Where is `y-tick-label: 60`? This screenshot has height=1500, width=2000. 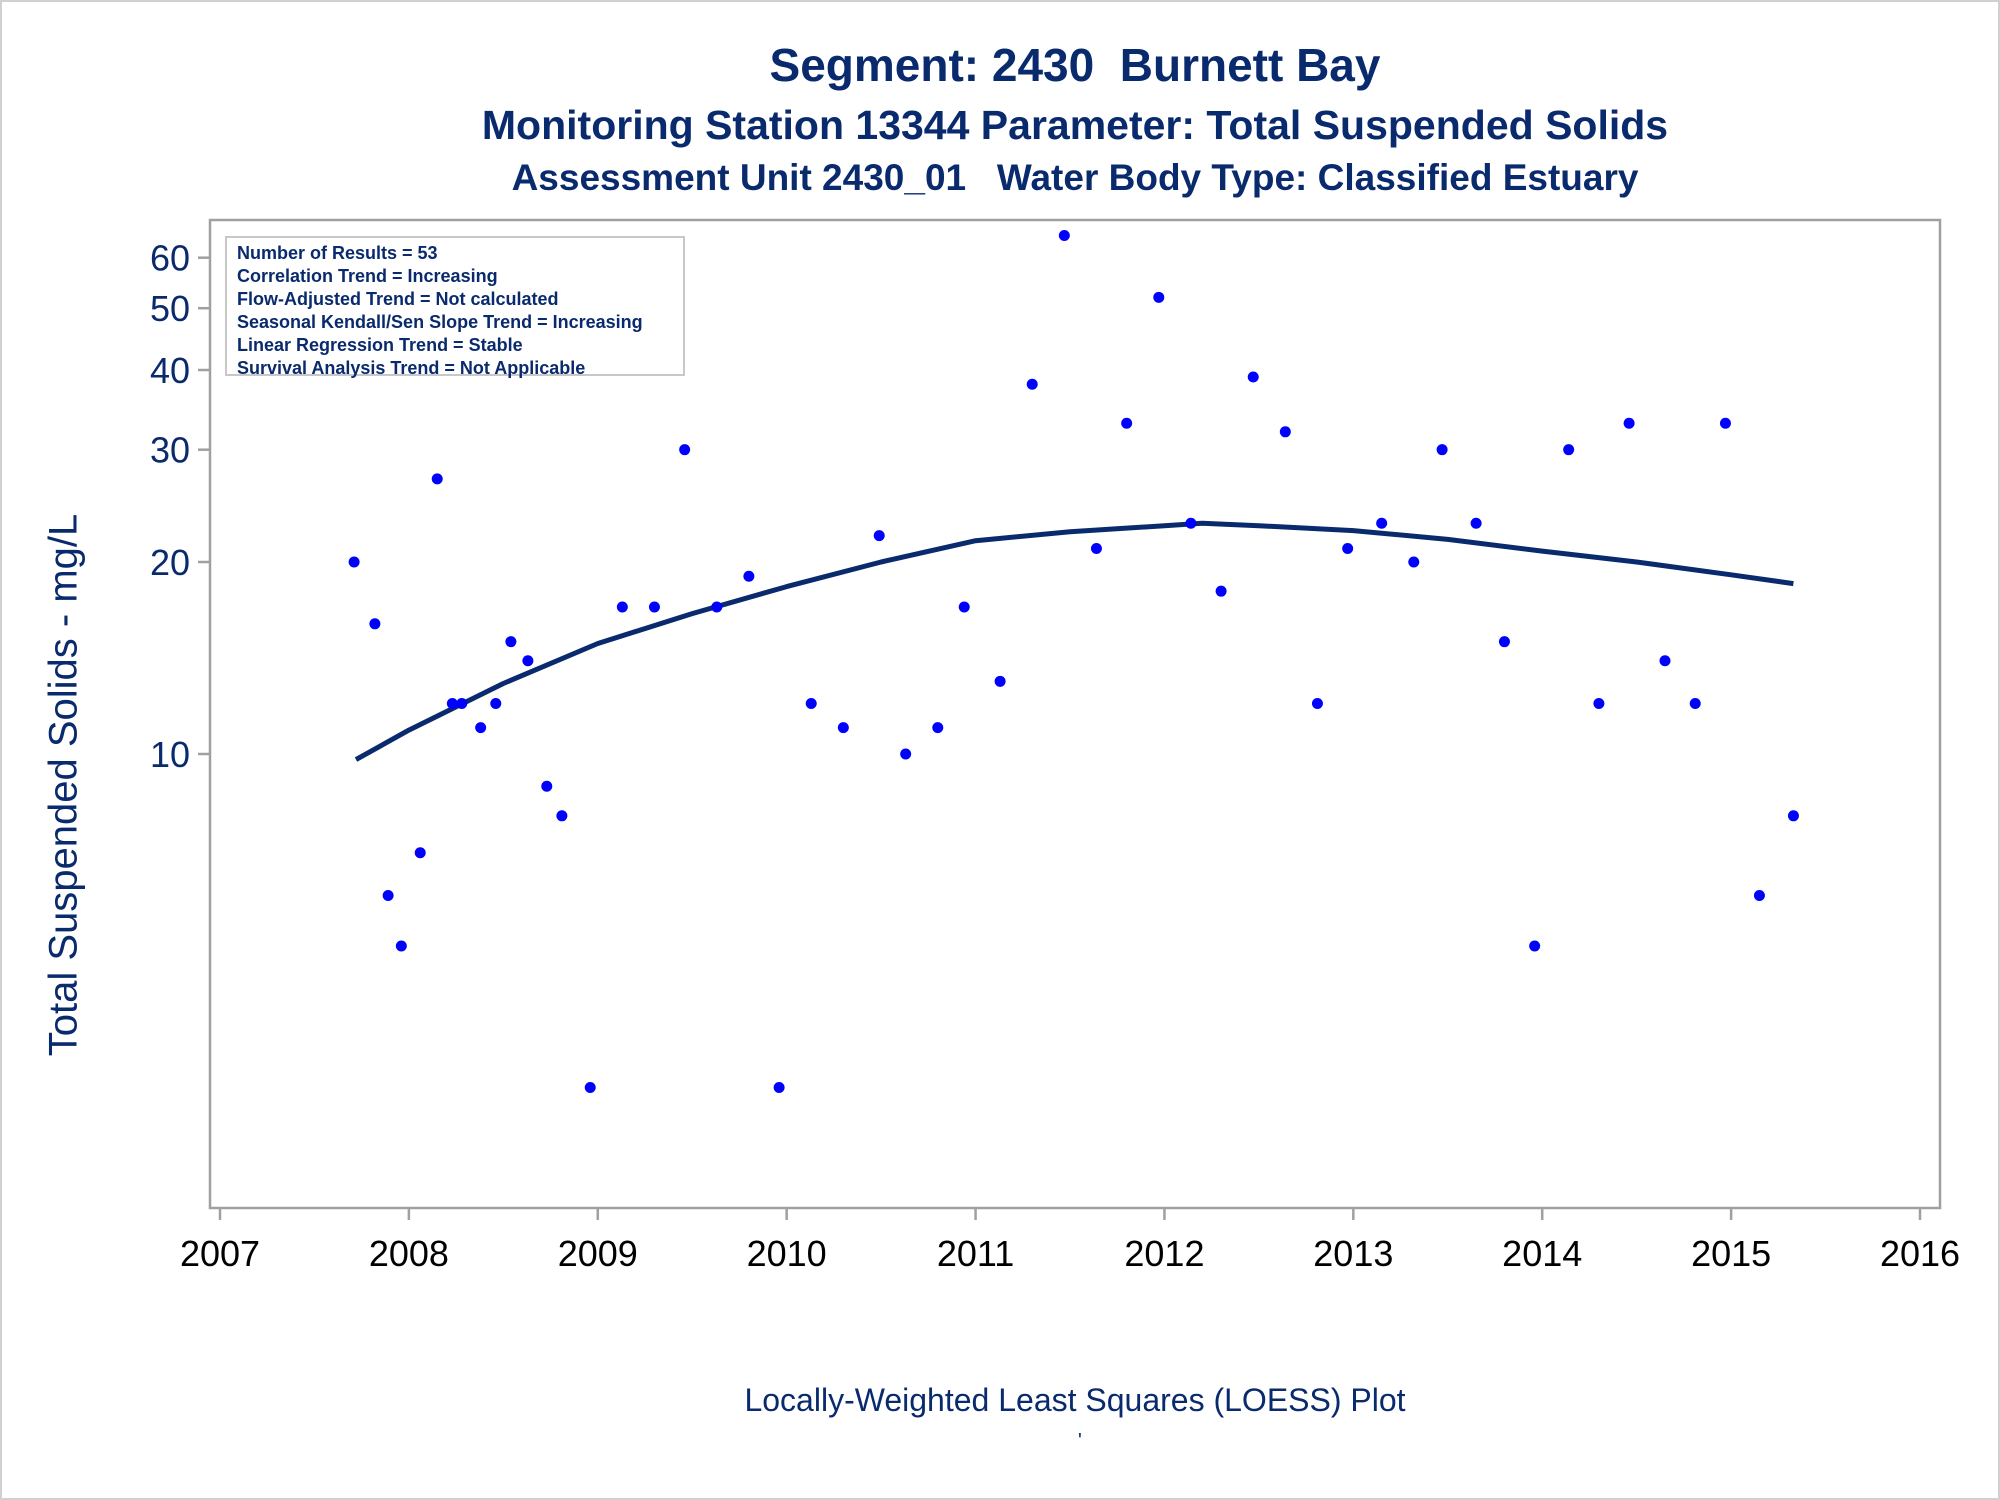 y-tick-label: 60 is located at coordinates (170, 258).